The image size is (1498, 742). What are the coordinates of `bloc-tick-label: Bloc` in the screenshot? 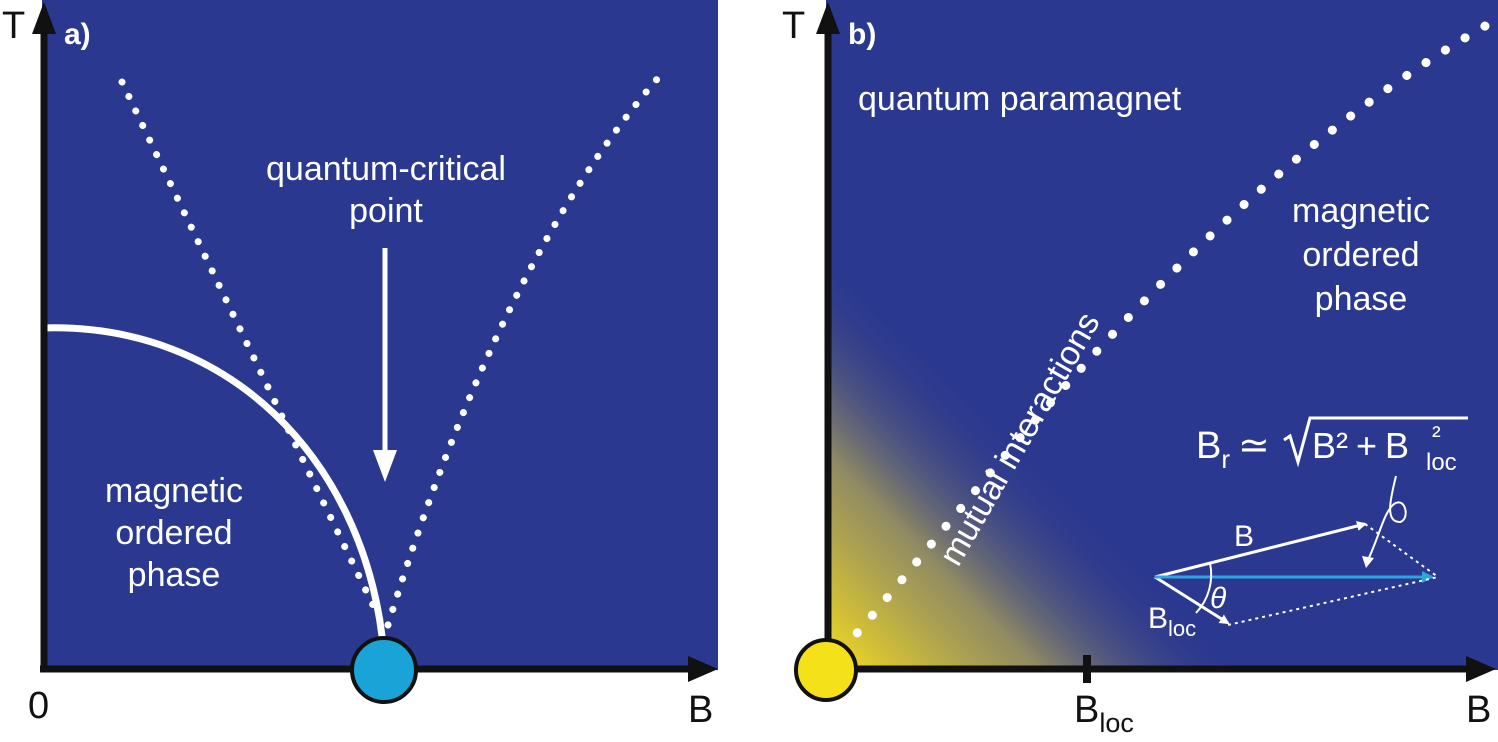 It's located at (1104, 713).